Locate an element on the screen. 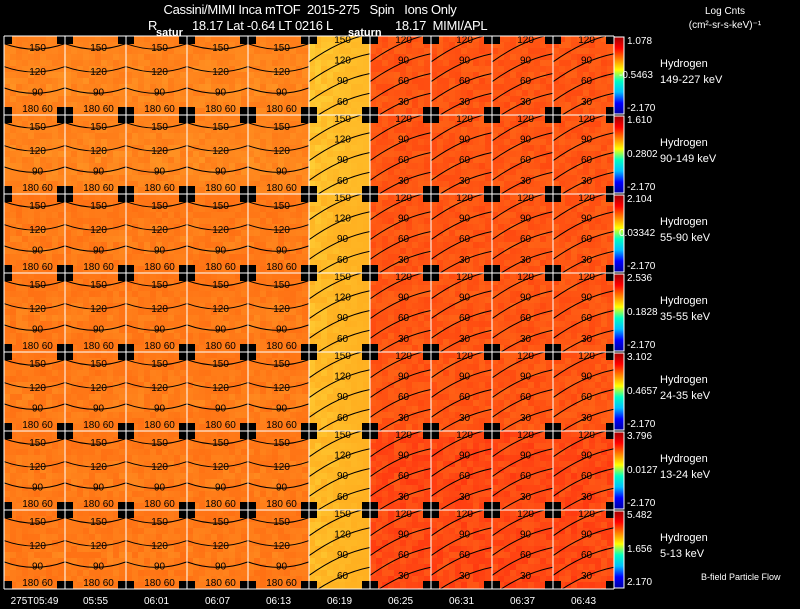  colorbar-mid-label: -0.5463 is located at coordinates (636, 75).